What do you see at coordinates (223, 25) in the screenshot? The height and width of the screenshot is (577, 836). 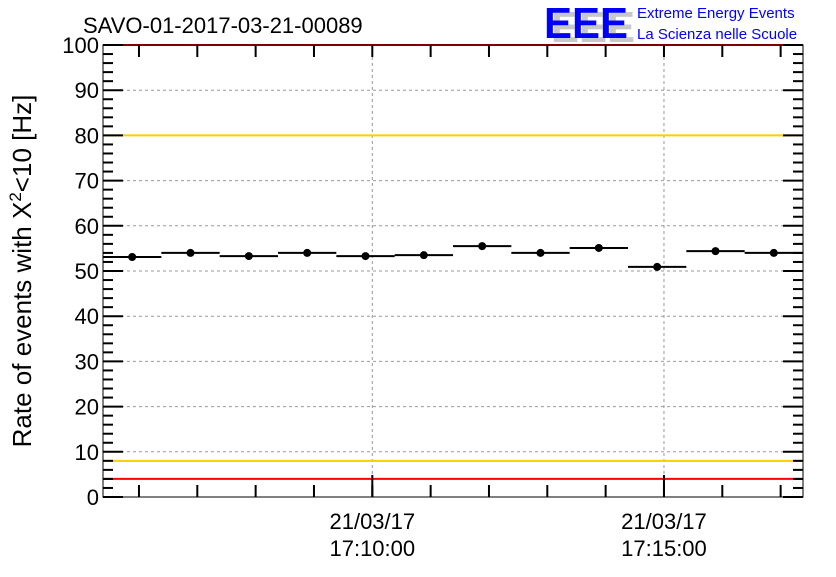 I see `chart-title: SAVO-01-2017-03-21-00089` at bounding box center [223, 25].